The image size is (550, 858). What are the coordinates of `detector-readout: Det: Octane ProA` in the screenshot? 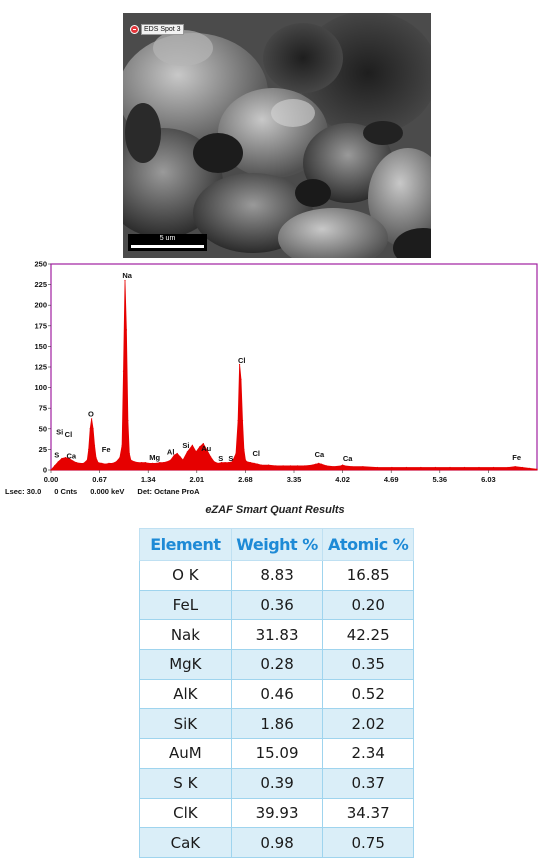 It's located at (168, 491).